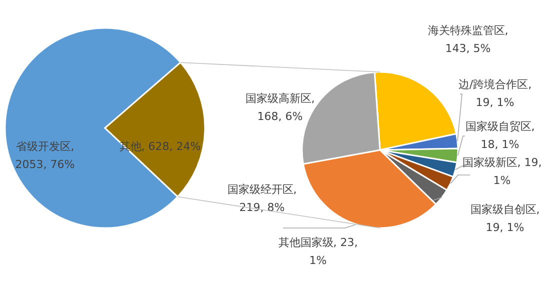 The image size is (554, 300). What do you see at coordinates (502, 171) in the screenshot?
I see `slice-label: 国家级新区, 19, 1%` at bounding box center [502, 171].